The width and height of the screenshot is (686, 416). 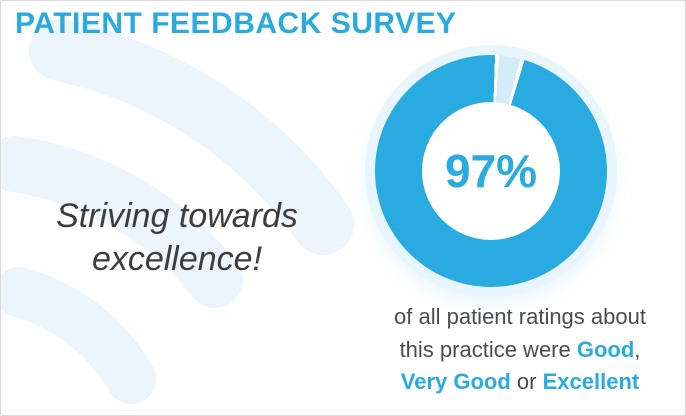 I want to click on highlight-good: Good, so click(x=605, y=349).